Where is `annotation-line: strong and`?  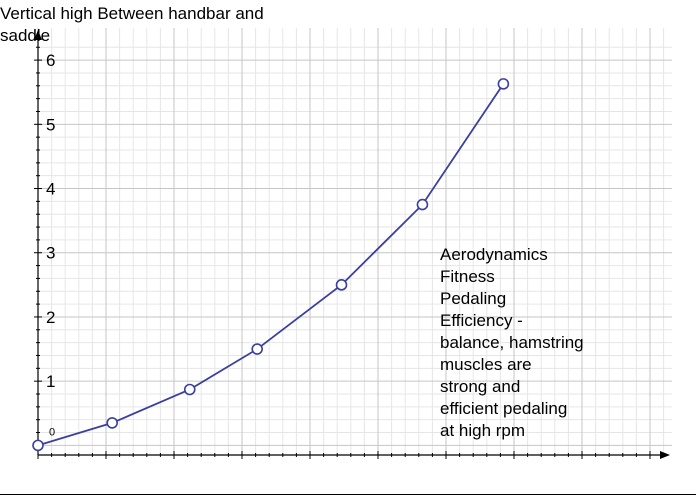 annotation-line: strong and is located at coordinates (480, 386).